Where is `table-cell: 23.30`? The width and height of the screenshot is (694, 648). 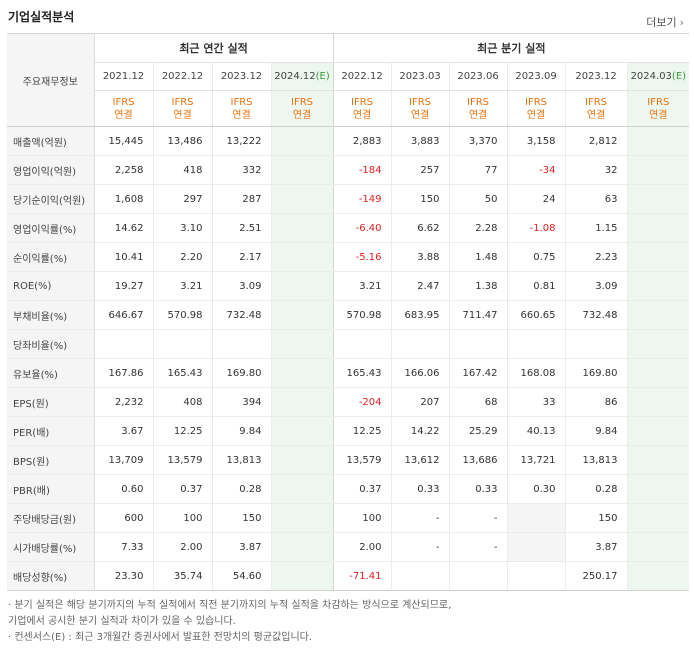 table-cell: 23.30 is located at coordinates (123, 576).